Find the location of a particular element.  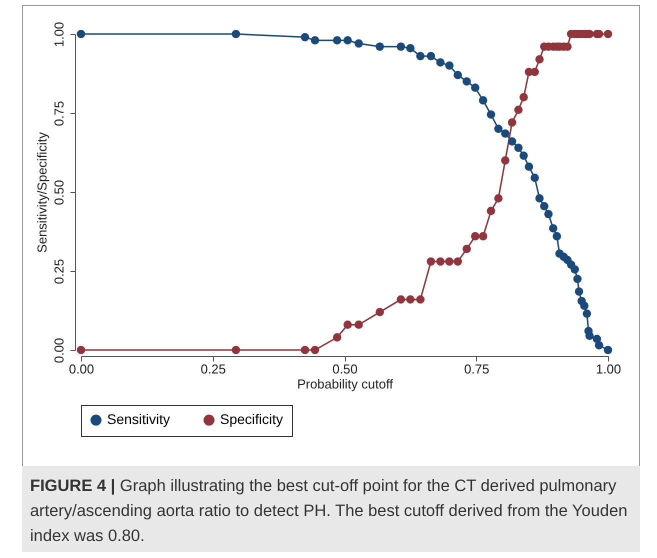

x-tick-label: 0.75 is located at coordinates (477, 369).